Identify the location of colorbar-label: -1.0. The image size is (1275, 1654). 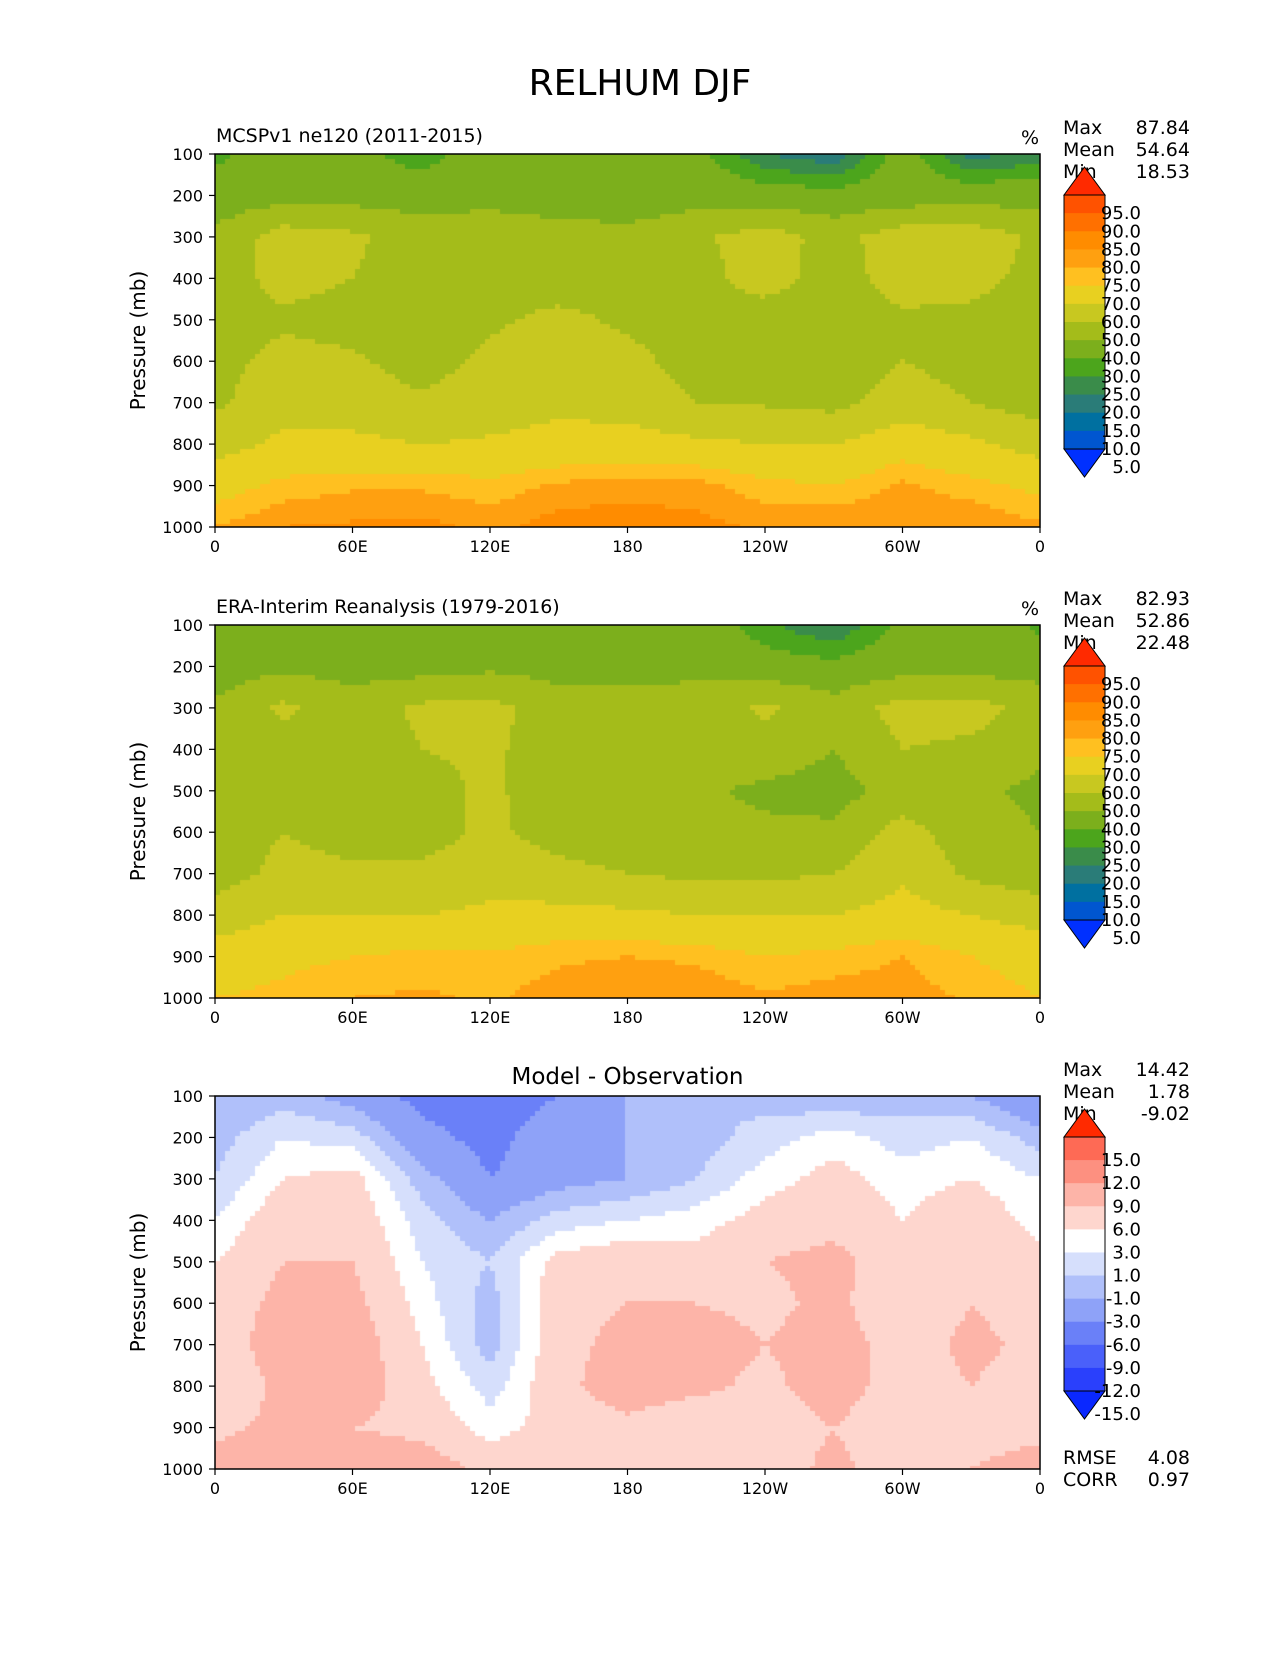
(1123, 1299).